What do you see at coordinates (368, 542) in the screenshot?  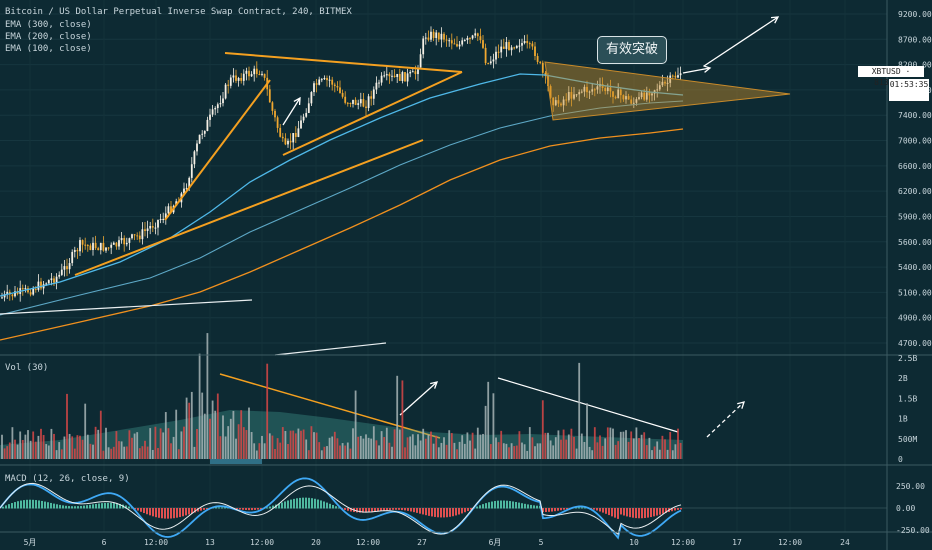 I see `time-tick-label: 12:00` at bounding box center [368, 542].